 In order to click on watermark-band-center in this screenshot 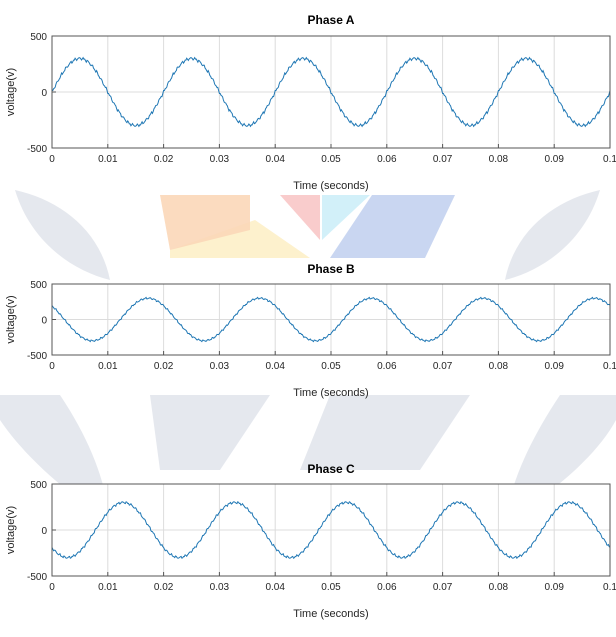, I will do `click(210, 432)`.